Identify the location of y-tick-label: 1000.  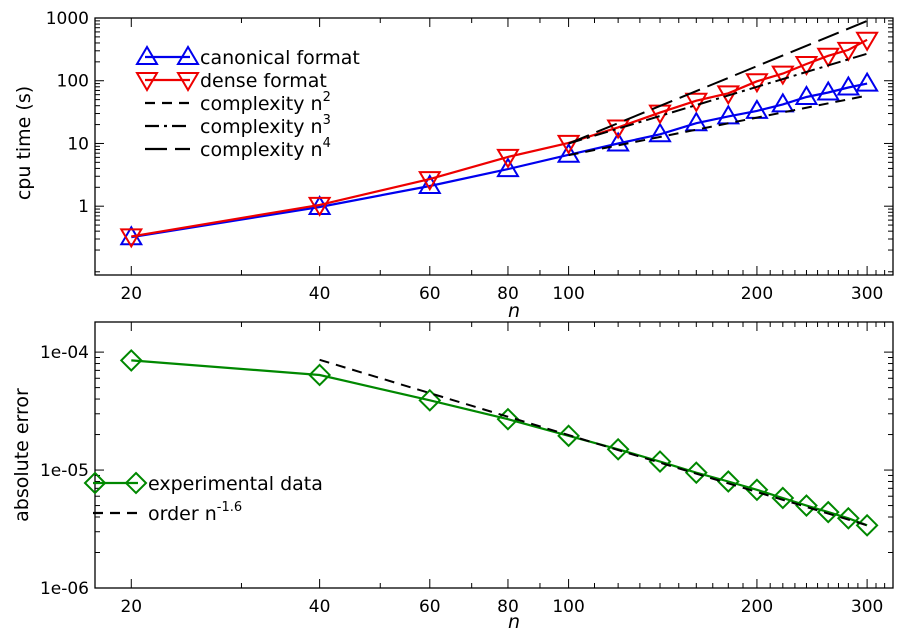
(67, 19).